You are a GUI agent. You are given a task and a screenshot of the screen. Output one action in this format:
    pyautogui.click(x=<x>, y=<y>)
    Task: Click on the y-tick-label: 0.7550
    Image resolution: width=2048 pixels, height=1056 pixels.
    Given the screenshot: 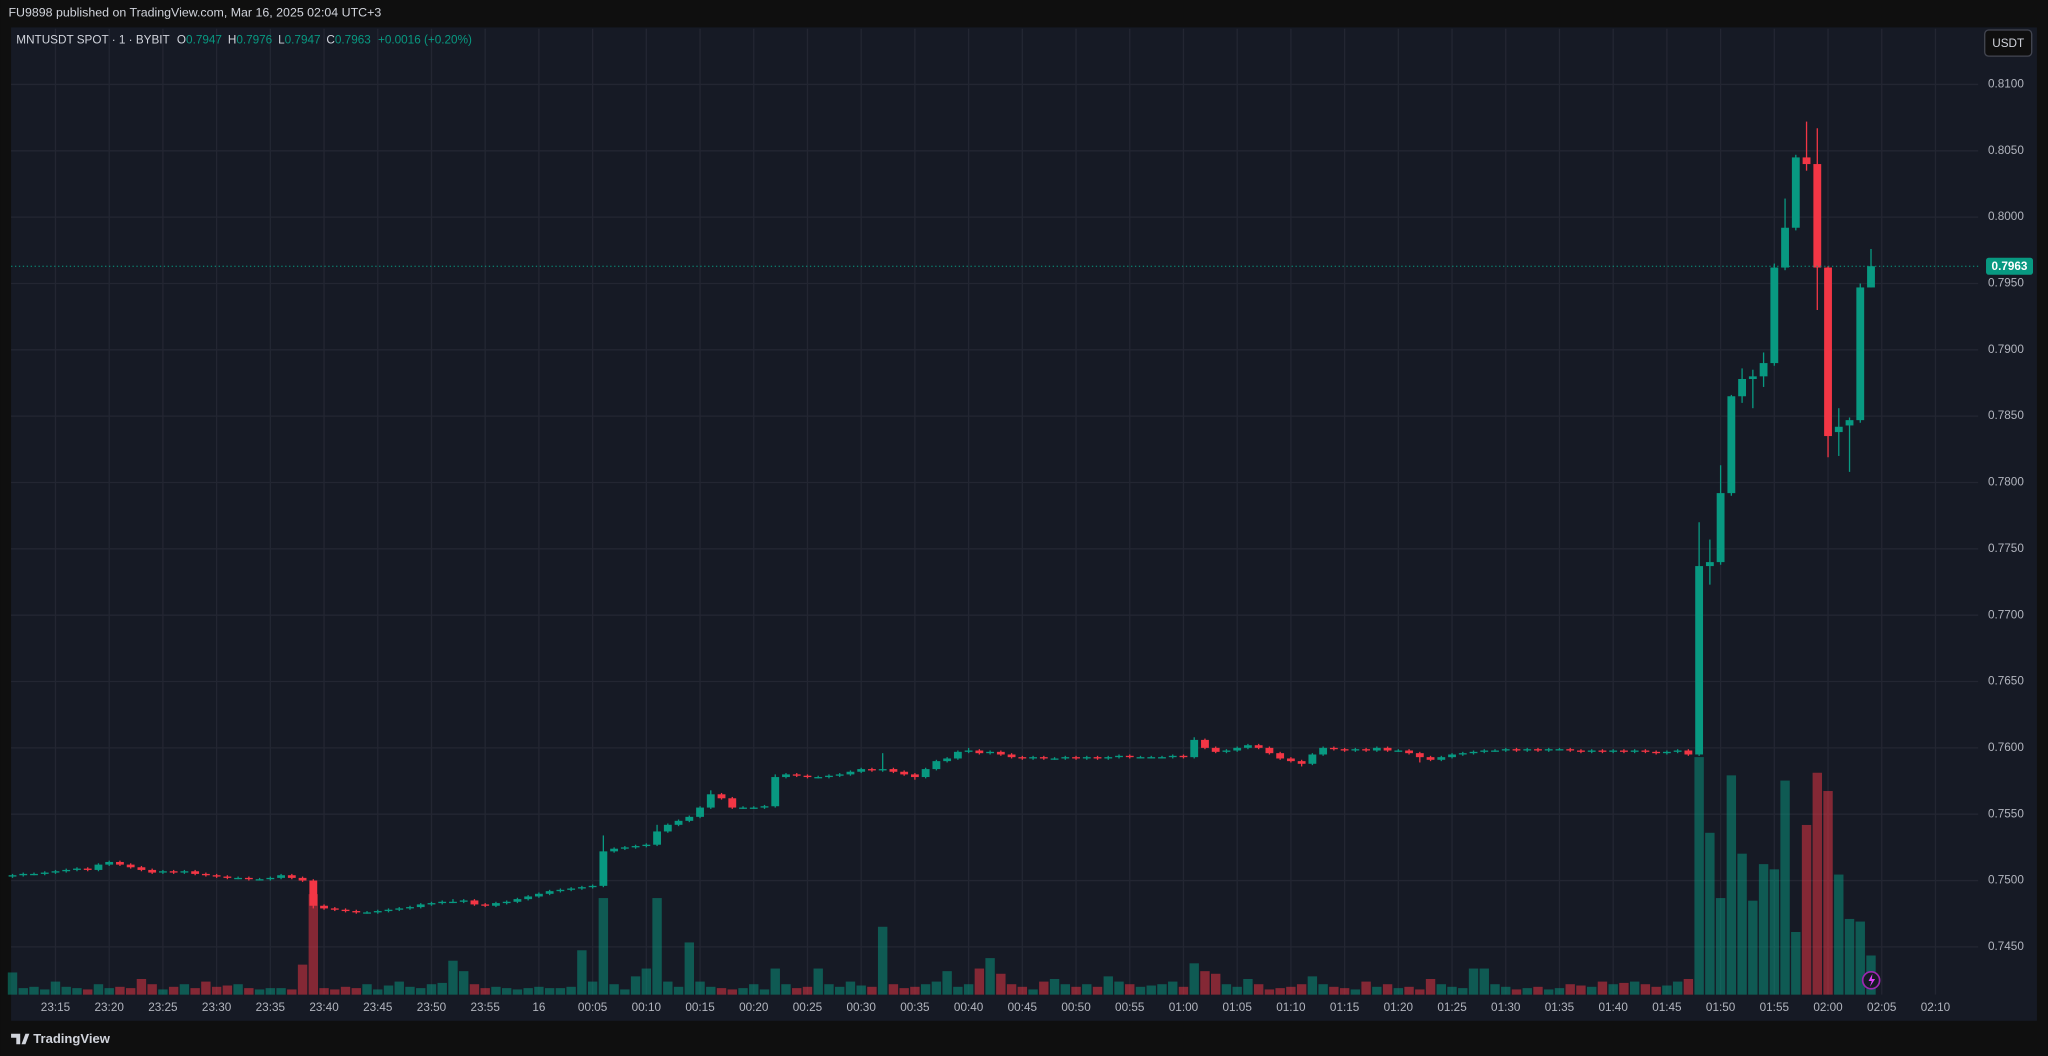 What is the action you would take?
    pyautogui.click(x=2006, y=813)
    